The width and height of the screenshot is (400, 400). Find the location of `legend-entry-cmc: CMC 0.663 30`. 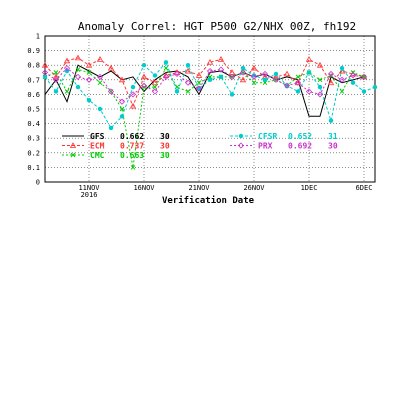

legend-entry-cmc: CMC 0.663 30 is located at coordinates (116, 155).